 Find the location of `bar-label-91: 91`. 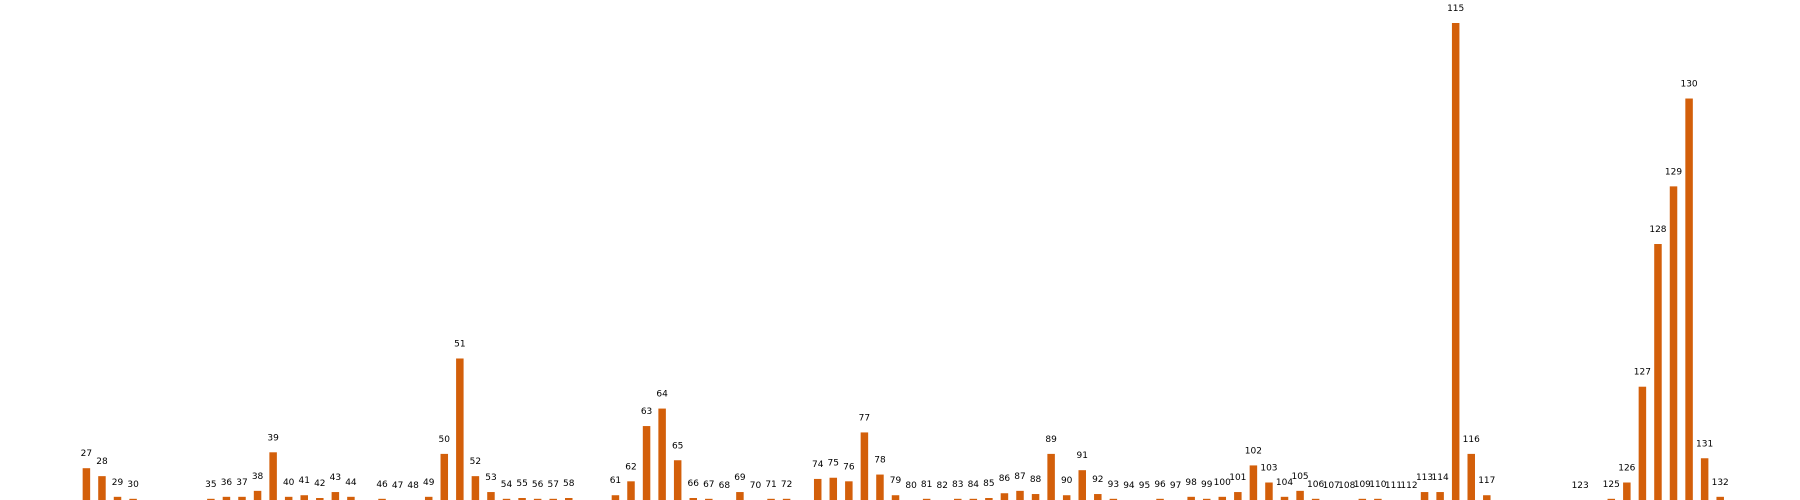

bar-label-91: 91 is located at coordinates (1082, 456).